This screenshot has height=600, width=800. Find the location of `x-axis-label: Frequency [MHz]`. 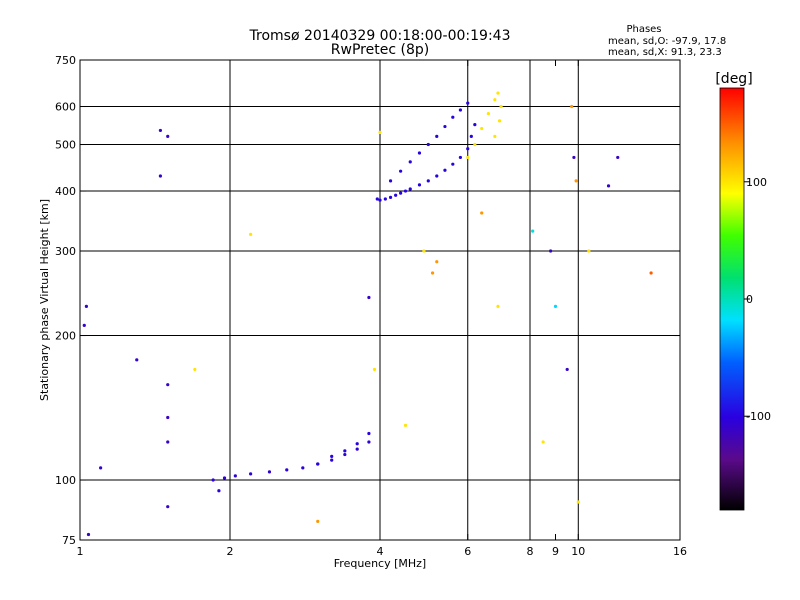

x-axis-label: Frequency [MHz] is located at coordinates (380, 563).